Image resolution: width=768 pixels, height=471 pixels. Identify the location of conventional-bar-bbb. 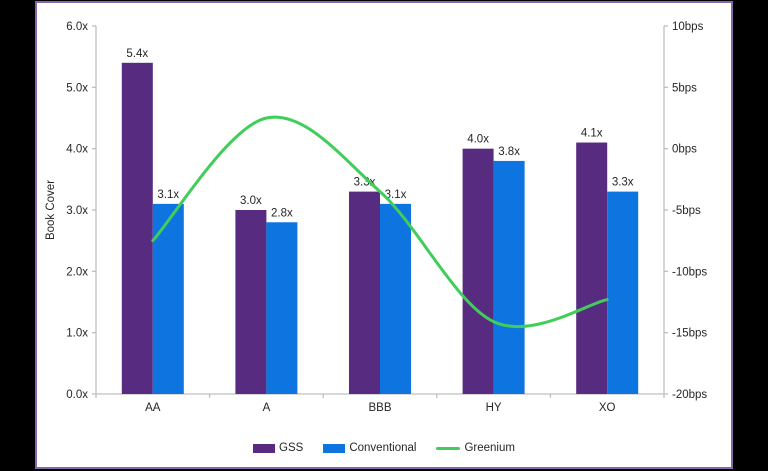
(395, 298).